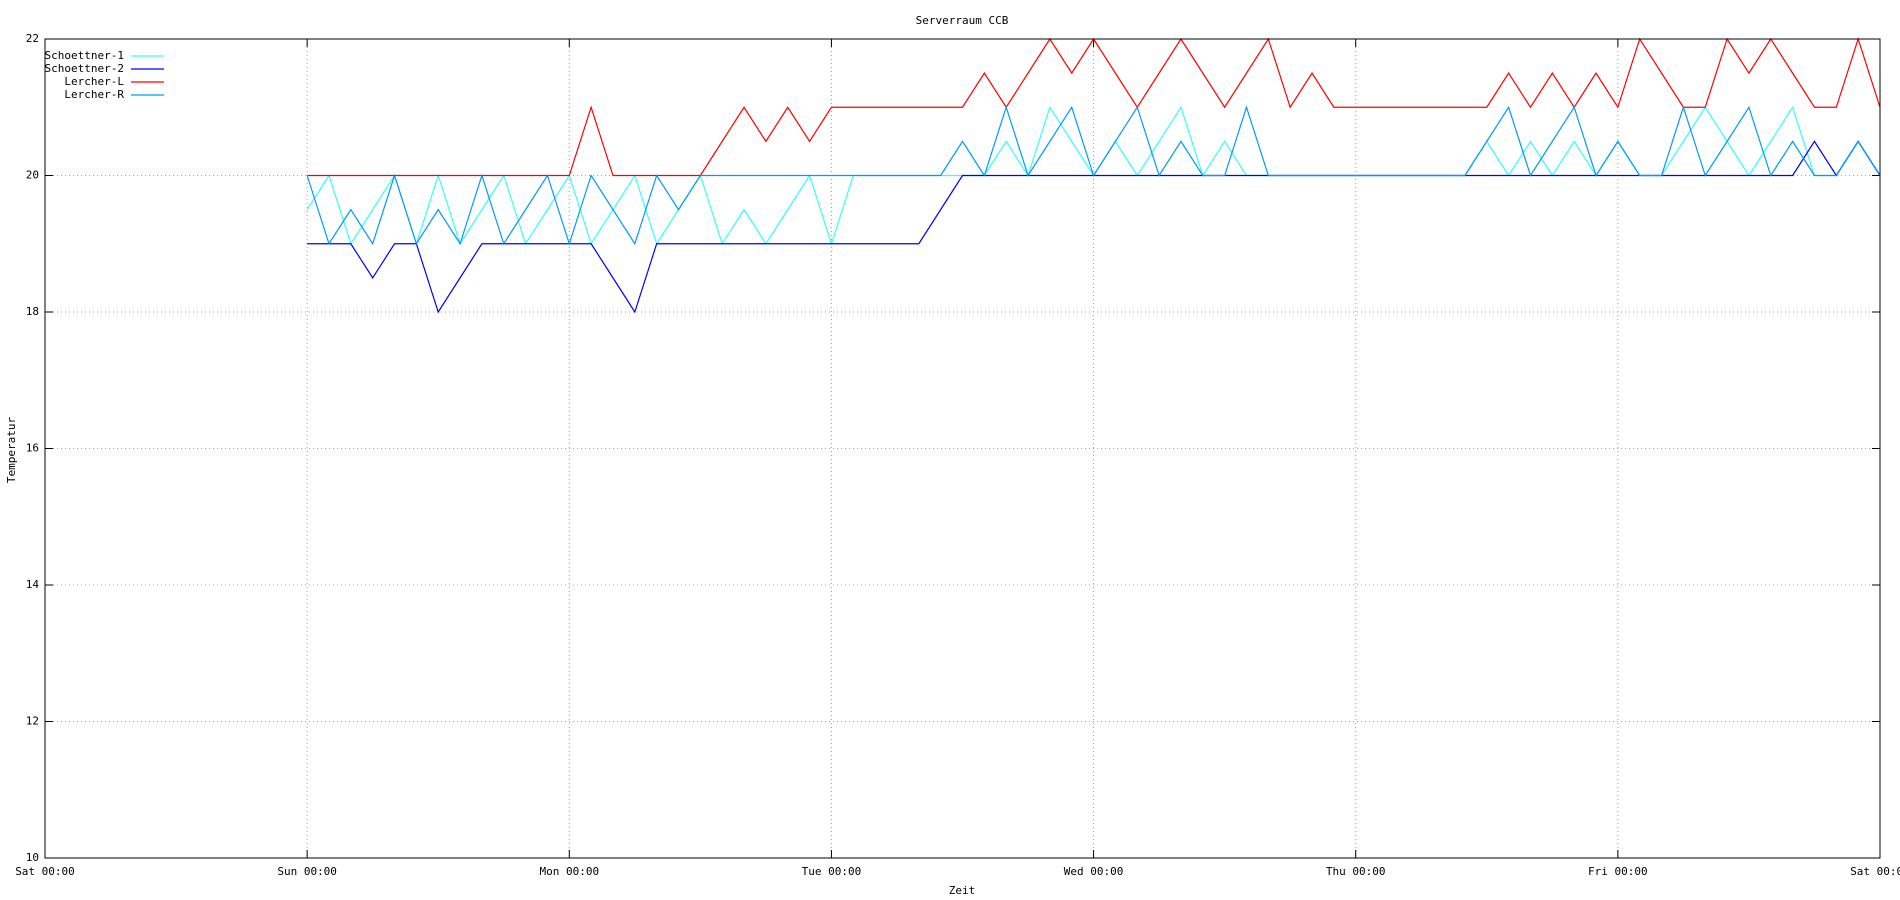 This screenshot has width=1900, height=900. Describe the element at coordinates (84, 68) in the screenshot. I see `legend-label: Schoettner-2` at that location.